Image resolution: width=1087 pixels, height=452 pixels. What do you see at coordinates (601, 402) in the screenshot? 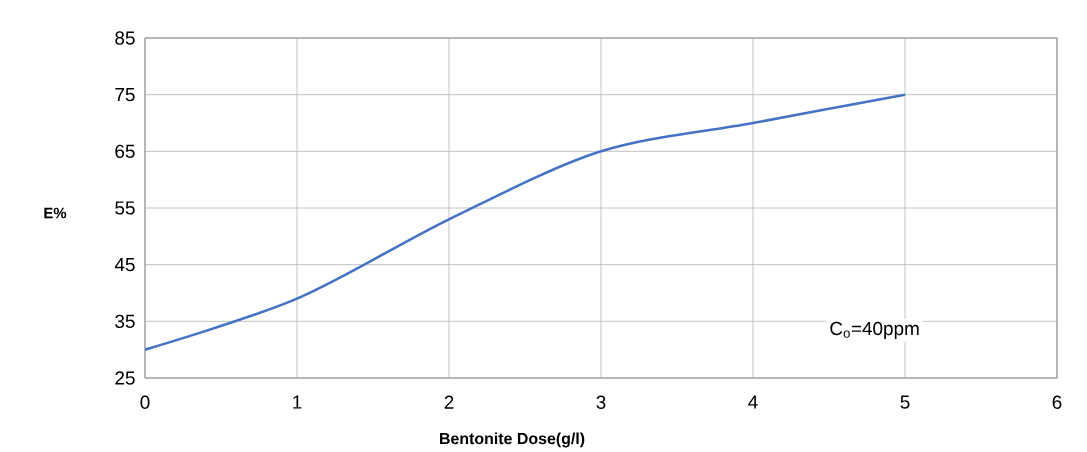
I see `x-tick-label: 3` at bounding box center [601, 402].